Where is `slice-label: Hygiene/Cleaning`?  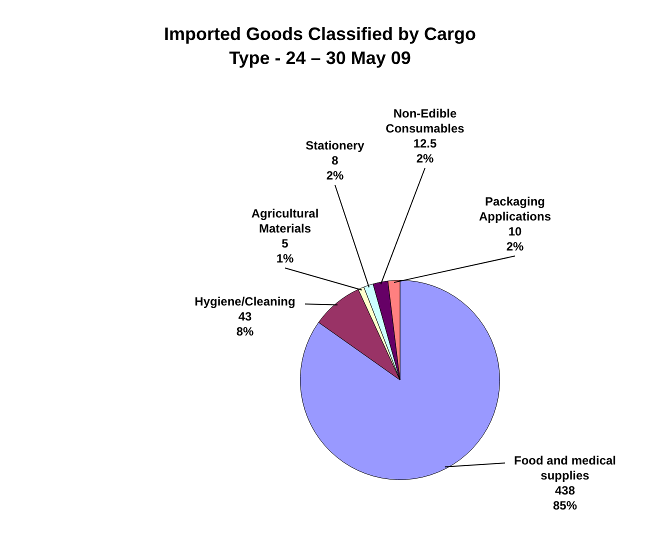 slice-label: Hygiene/Cleaning is located at coordinates (245, 301).